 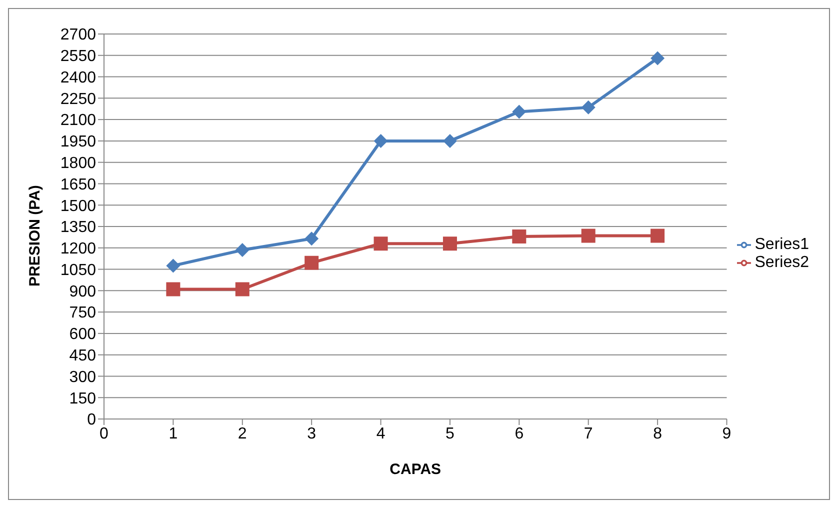 I want to click on y-tick-label: 2250, so click(x=78, y=99).